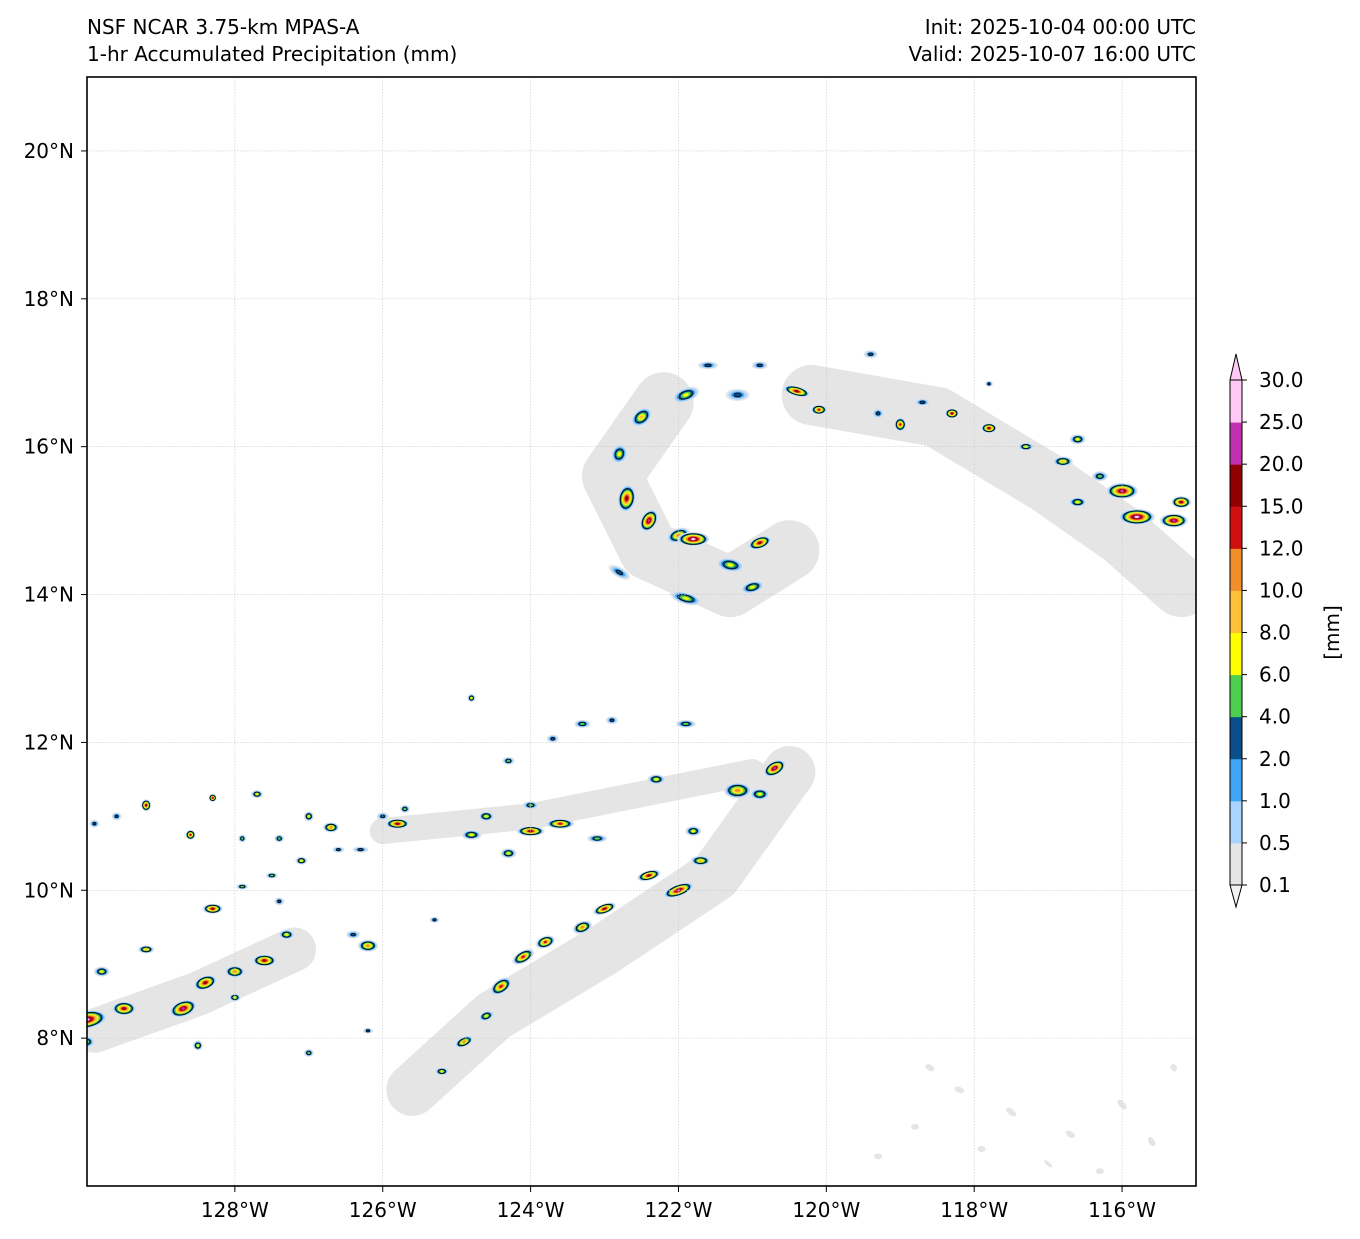  I want to click on colorbar-tick-label: 1.0, so click(1275, 801).